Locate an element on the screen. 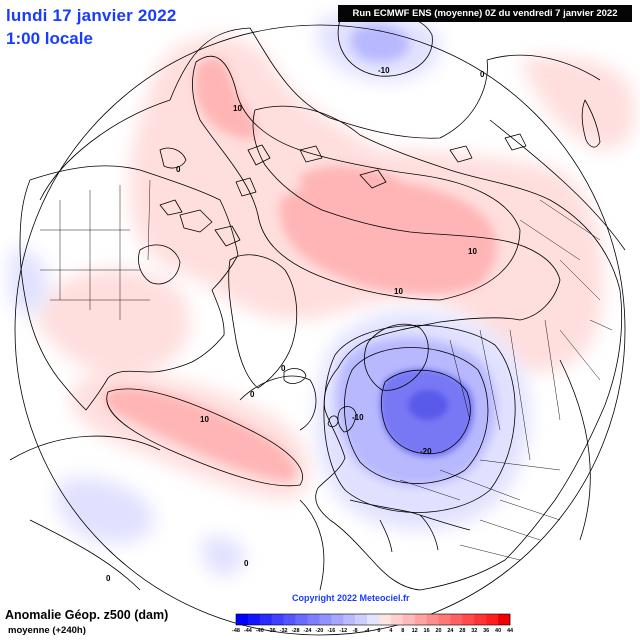  legend-tick-label: -40 is located at coordinates (260, 631).